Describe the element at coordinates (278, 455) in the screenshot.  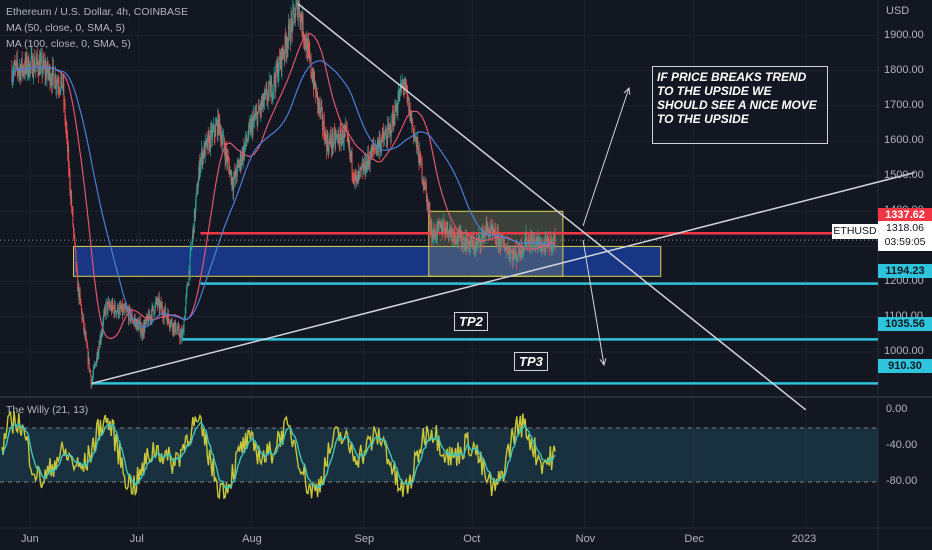
I see `willy-signal-line` at that location.